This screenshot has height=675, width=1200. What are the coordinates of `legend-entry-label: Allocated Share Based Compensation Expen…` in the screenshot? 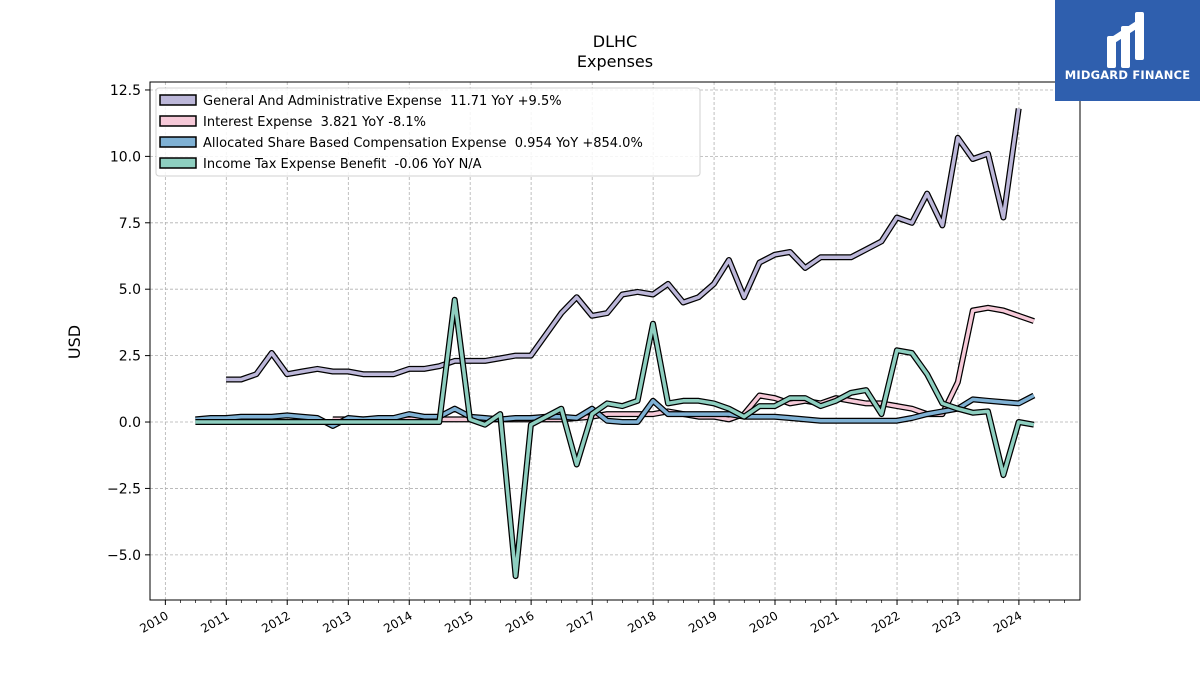 It's located at (423, 143).